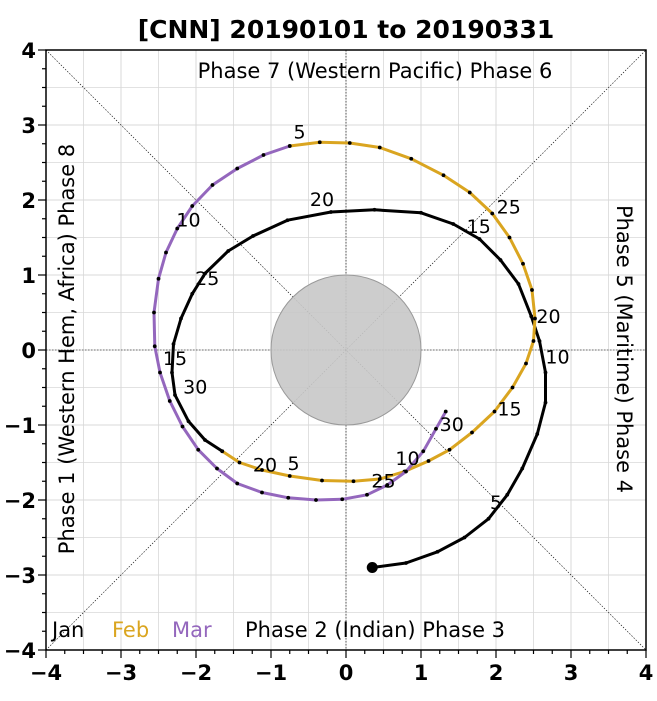 The image size is (657, 701). Describe the element at coordinates (346, 673) in the screenshot. I see `x-tick-label: 0` at that location.